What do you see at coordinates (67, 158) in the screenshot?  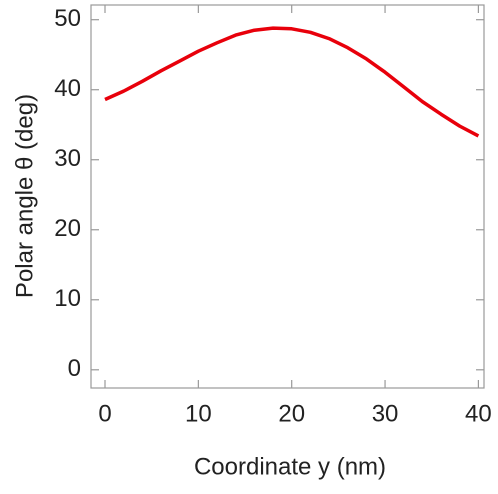 I see `y-tick-label: 30` at bounding box center [67, 158].